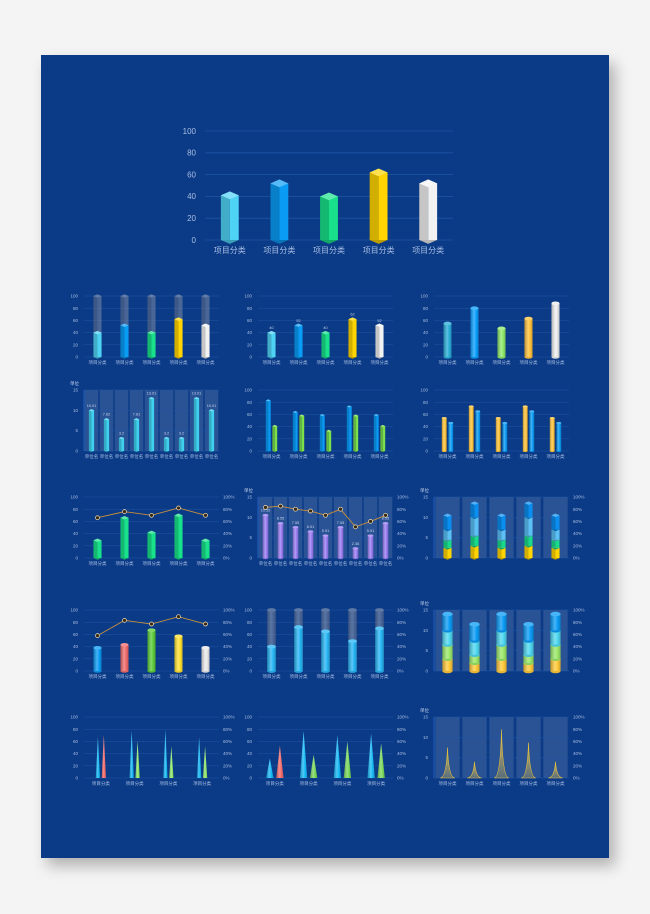 The height and width of the screenshot is (914, 650). What do you see at coordinates (298, 321) in the screenshot?
I see `value-label: 52` at bounding box center [298, 321].